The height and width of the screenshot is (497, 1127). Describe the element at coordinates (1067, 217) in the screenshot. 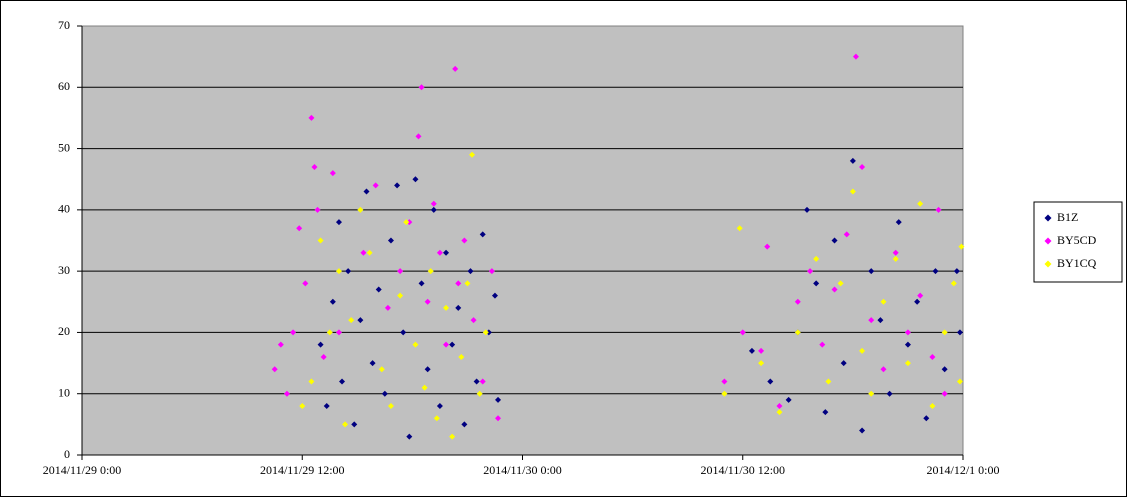

I see `legend-label: B1Z` at that location.